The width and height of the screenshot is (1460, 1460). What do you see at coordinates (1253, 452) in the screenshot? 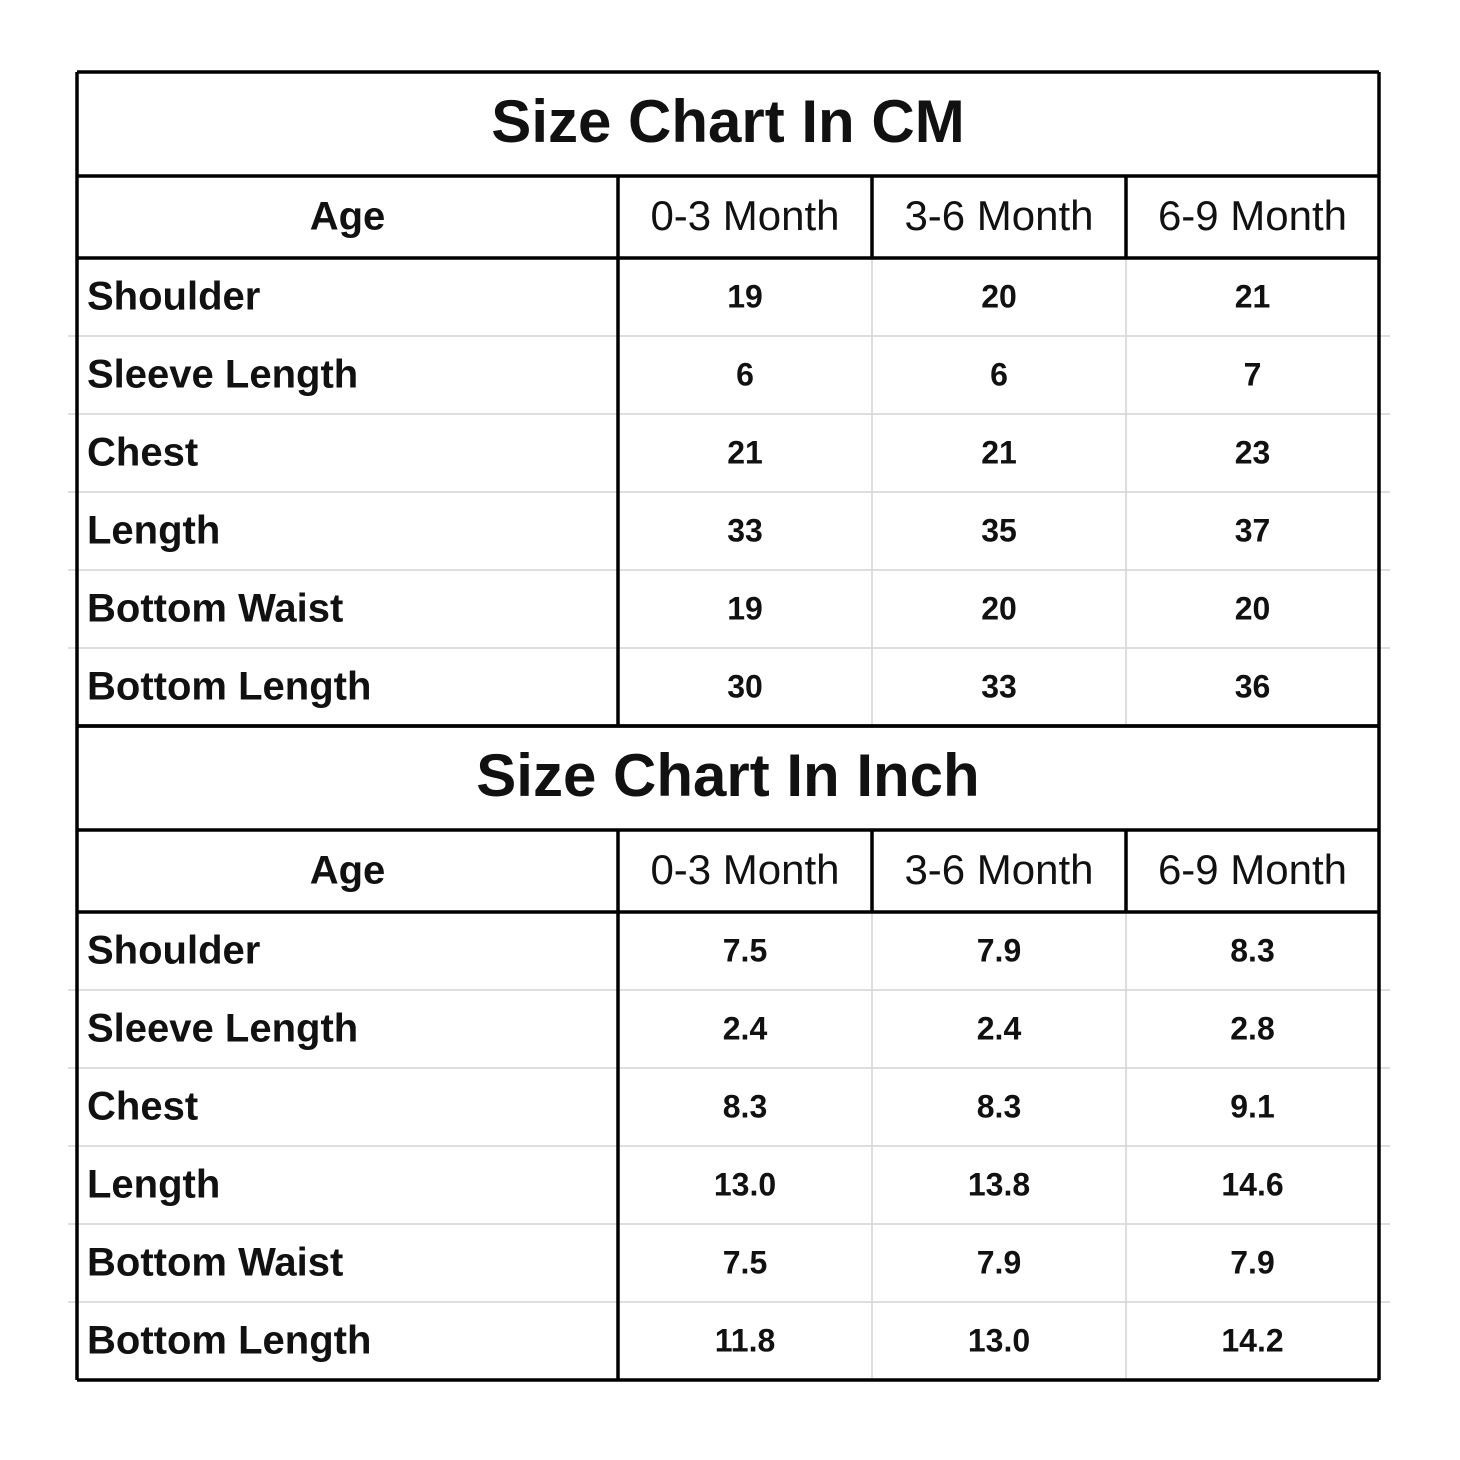
I see `cell-value: 23` at bounding box center [1253, 452].